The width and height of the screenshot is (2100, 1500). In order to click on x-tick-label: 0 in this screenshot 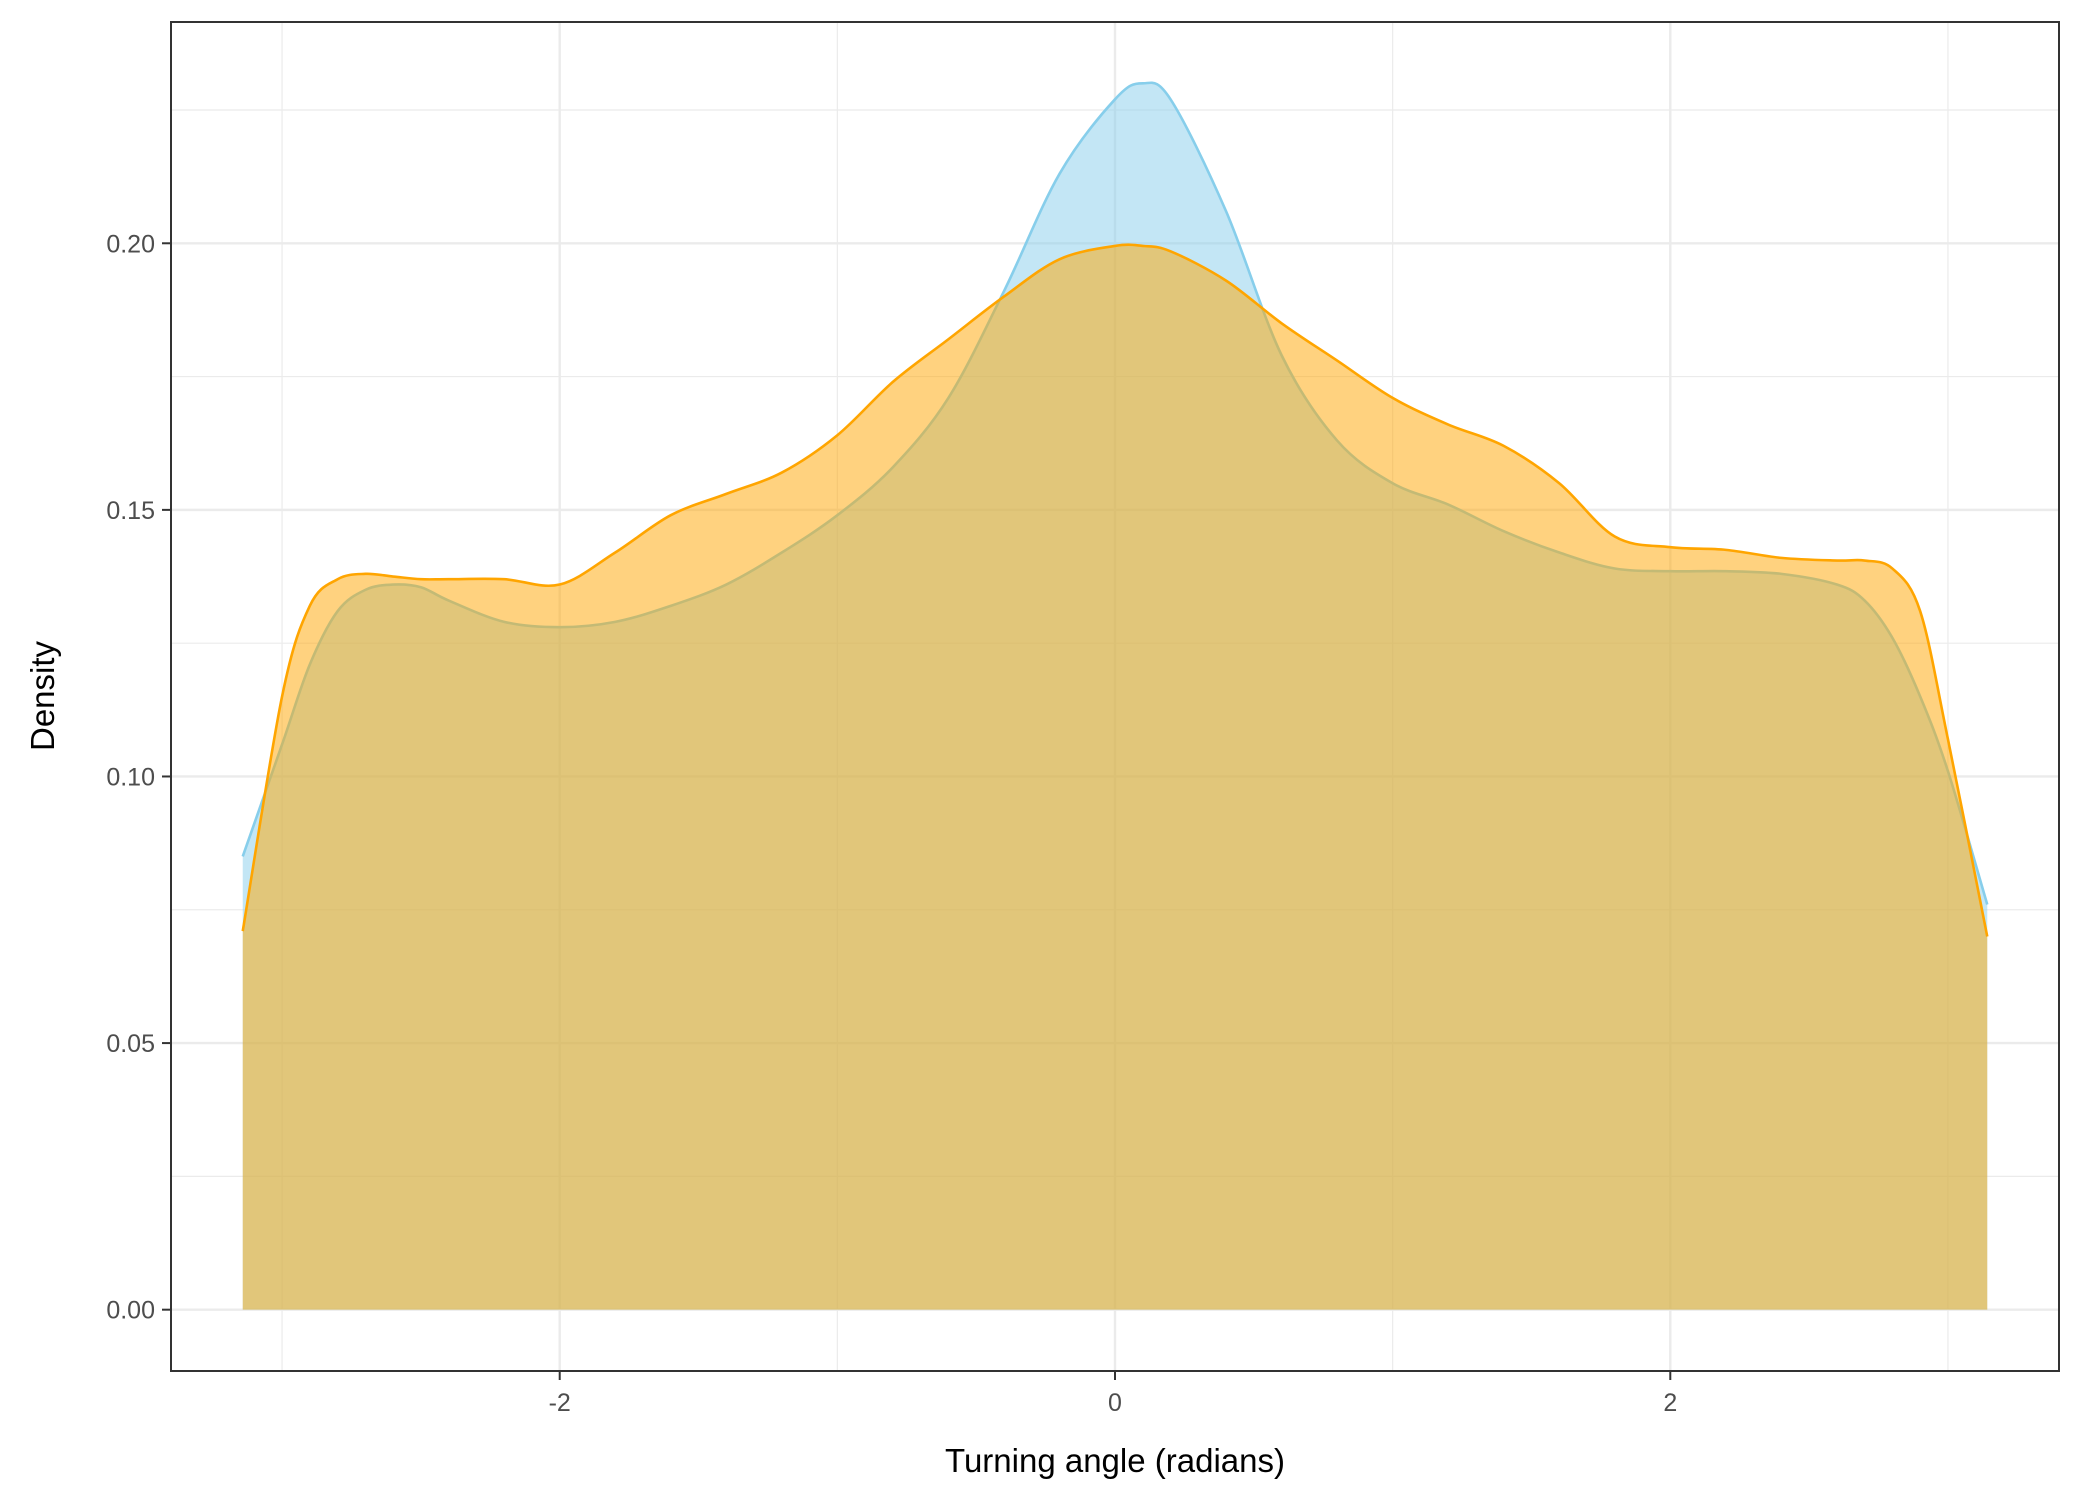, I will do `click(1115, 1403)`.